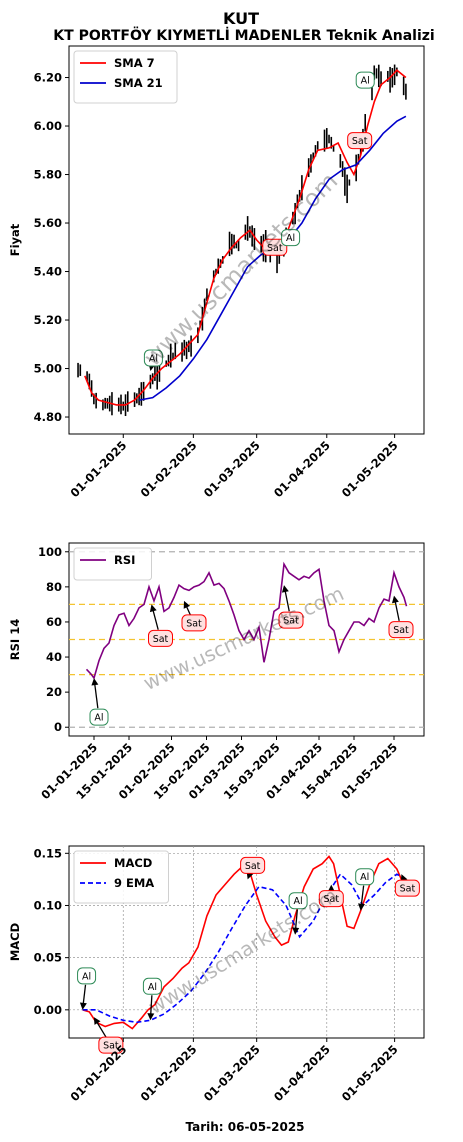 This screenshot has width=463, height=1142. What do you see at coordinates (134, 63) in the screenshot?
I see `price-legend-label: SMA 7` at bounding box center [134, 63].